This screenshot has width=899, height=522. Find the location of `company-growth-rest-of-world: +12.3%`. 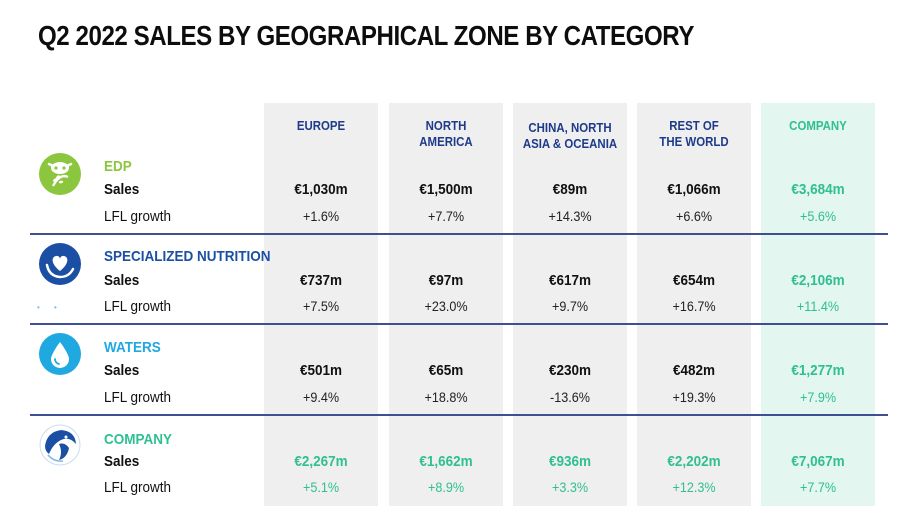

company-growth-rest-of-world: +12.3% is located at coordinates (694, 487).